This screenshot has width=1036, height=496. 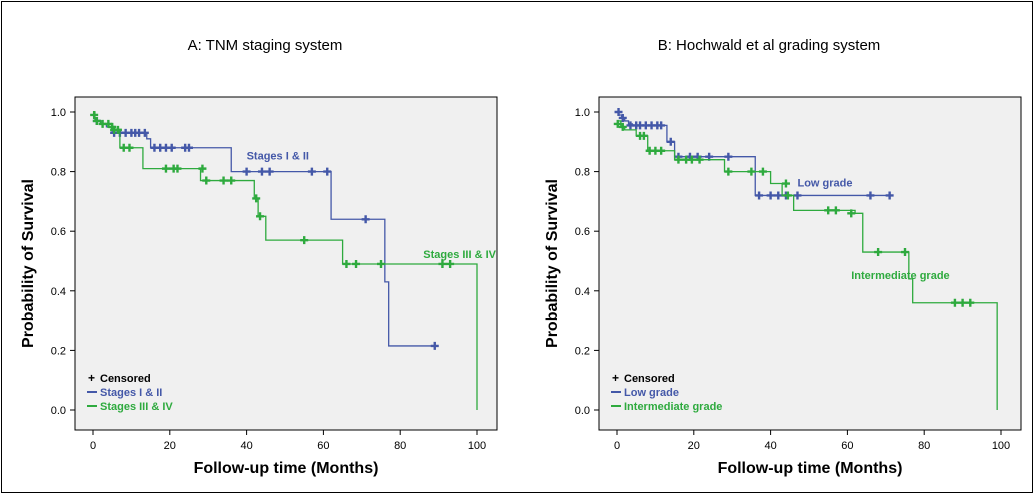 I want to click on legend-label-1: Intermediate grade, so click(x=673, y=407).